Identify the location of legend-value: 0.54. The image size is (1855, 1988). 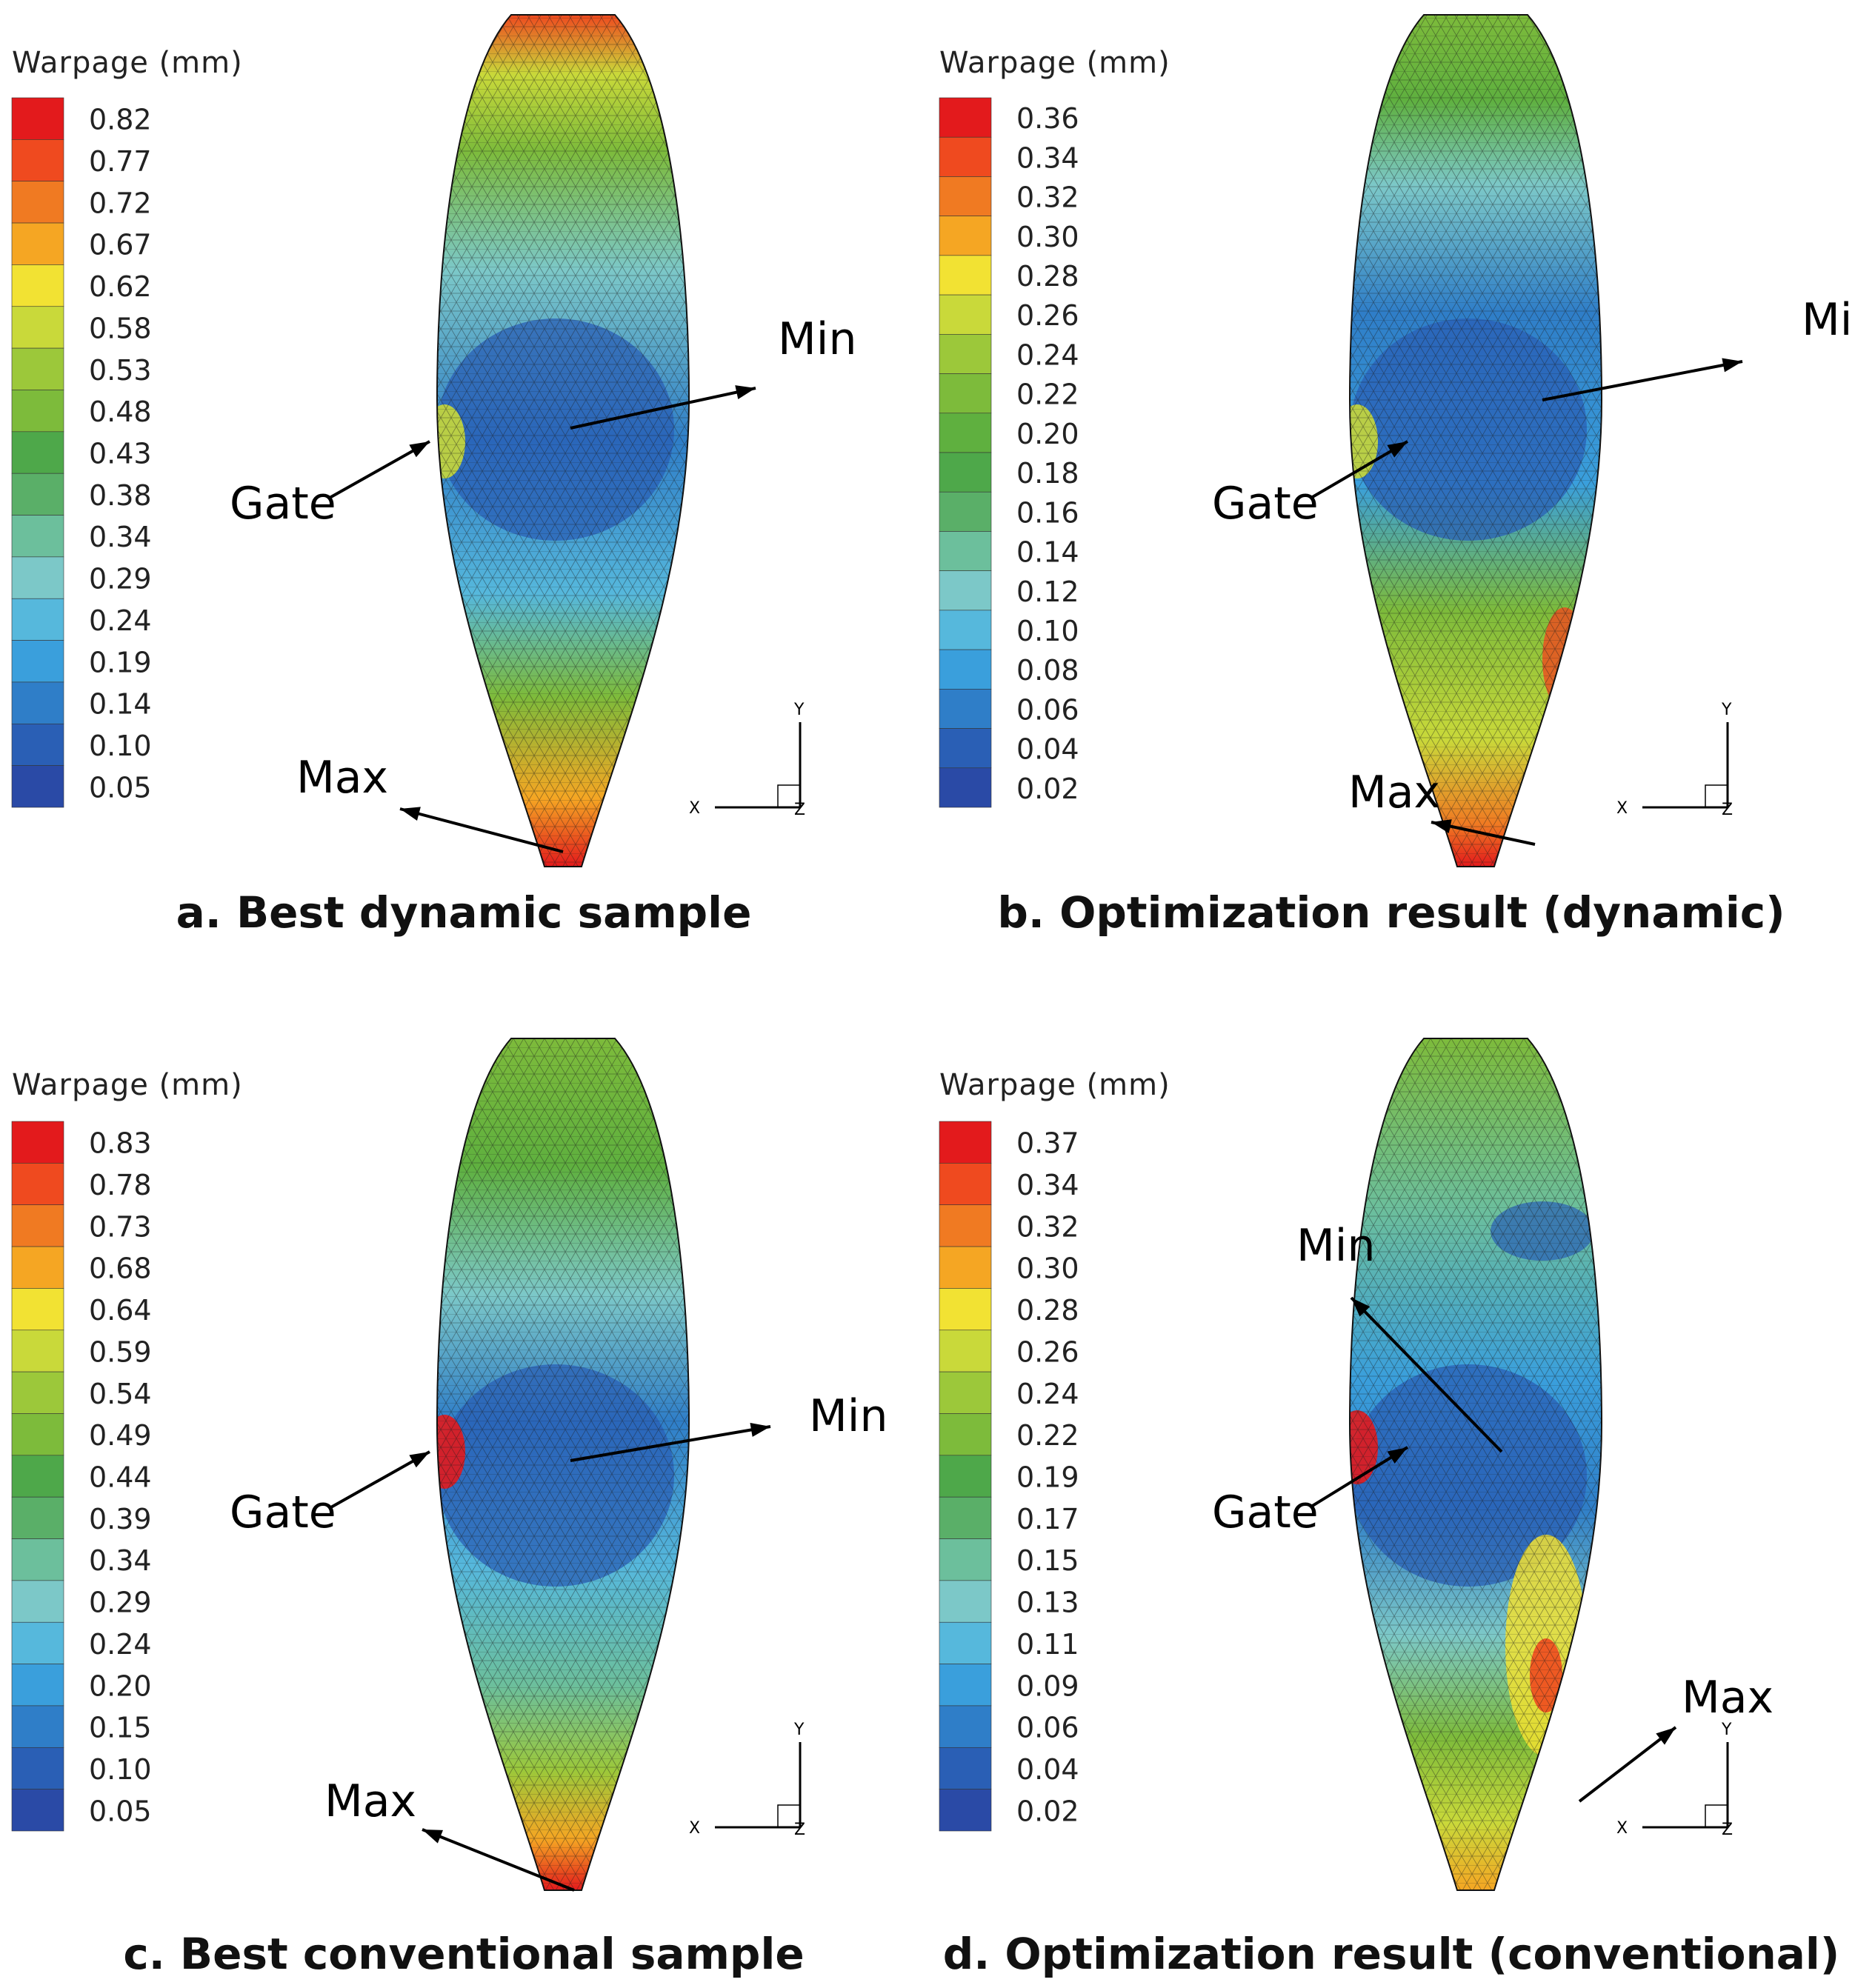
(121, 1394).